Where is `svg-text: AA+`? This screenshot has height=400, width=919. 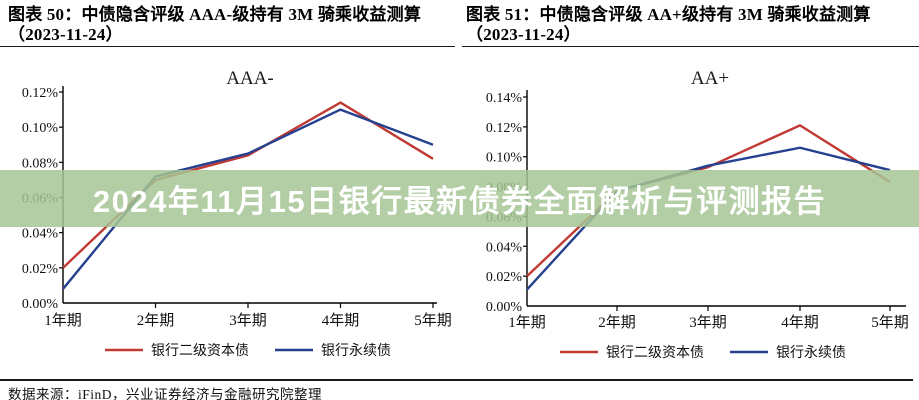 svg-text: AA+ is located at coordinates (710, 78).